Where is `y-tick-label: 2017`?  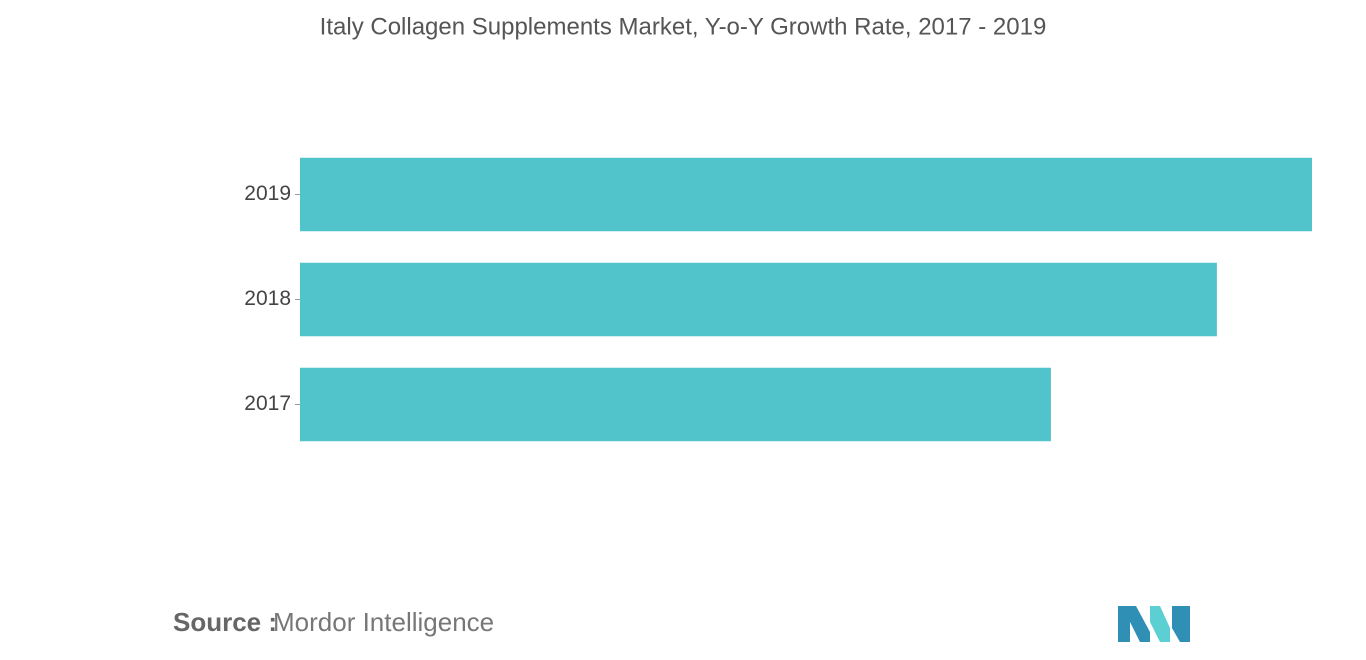 y-tick-label: 2017 is located at coordinates (267, 403).